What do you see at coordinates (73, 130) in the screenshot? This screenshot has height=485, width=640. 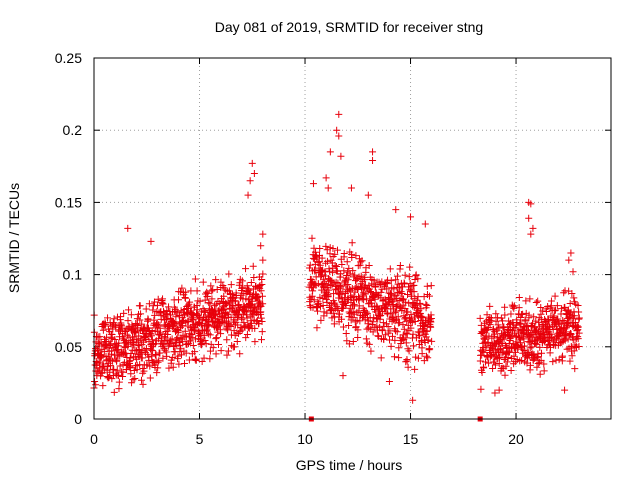 I see `y-tick-label: 0.2` at bounding box center [73, 130].